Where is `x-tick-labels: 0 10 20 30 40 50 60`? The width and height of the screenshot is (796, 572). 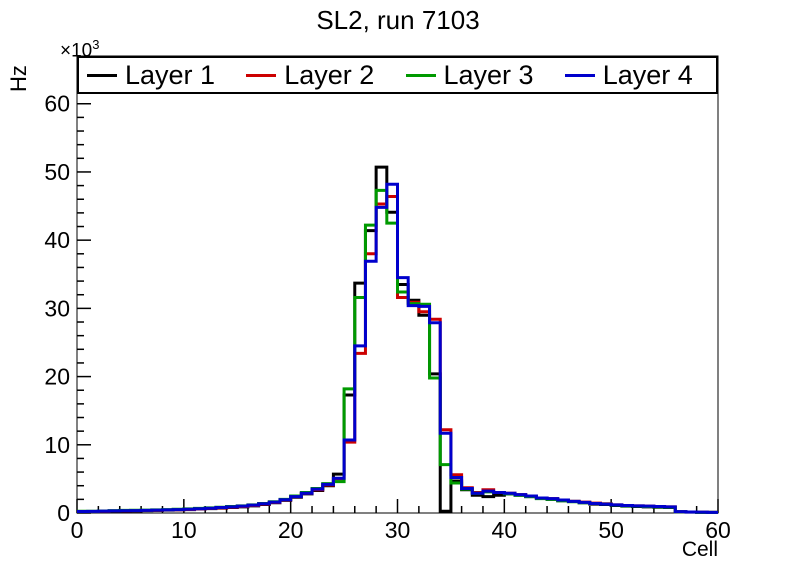
x-tick-labels: 0 10 20 30 40 50 60 is located at coordinates (401, 530).